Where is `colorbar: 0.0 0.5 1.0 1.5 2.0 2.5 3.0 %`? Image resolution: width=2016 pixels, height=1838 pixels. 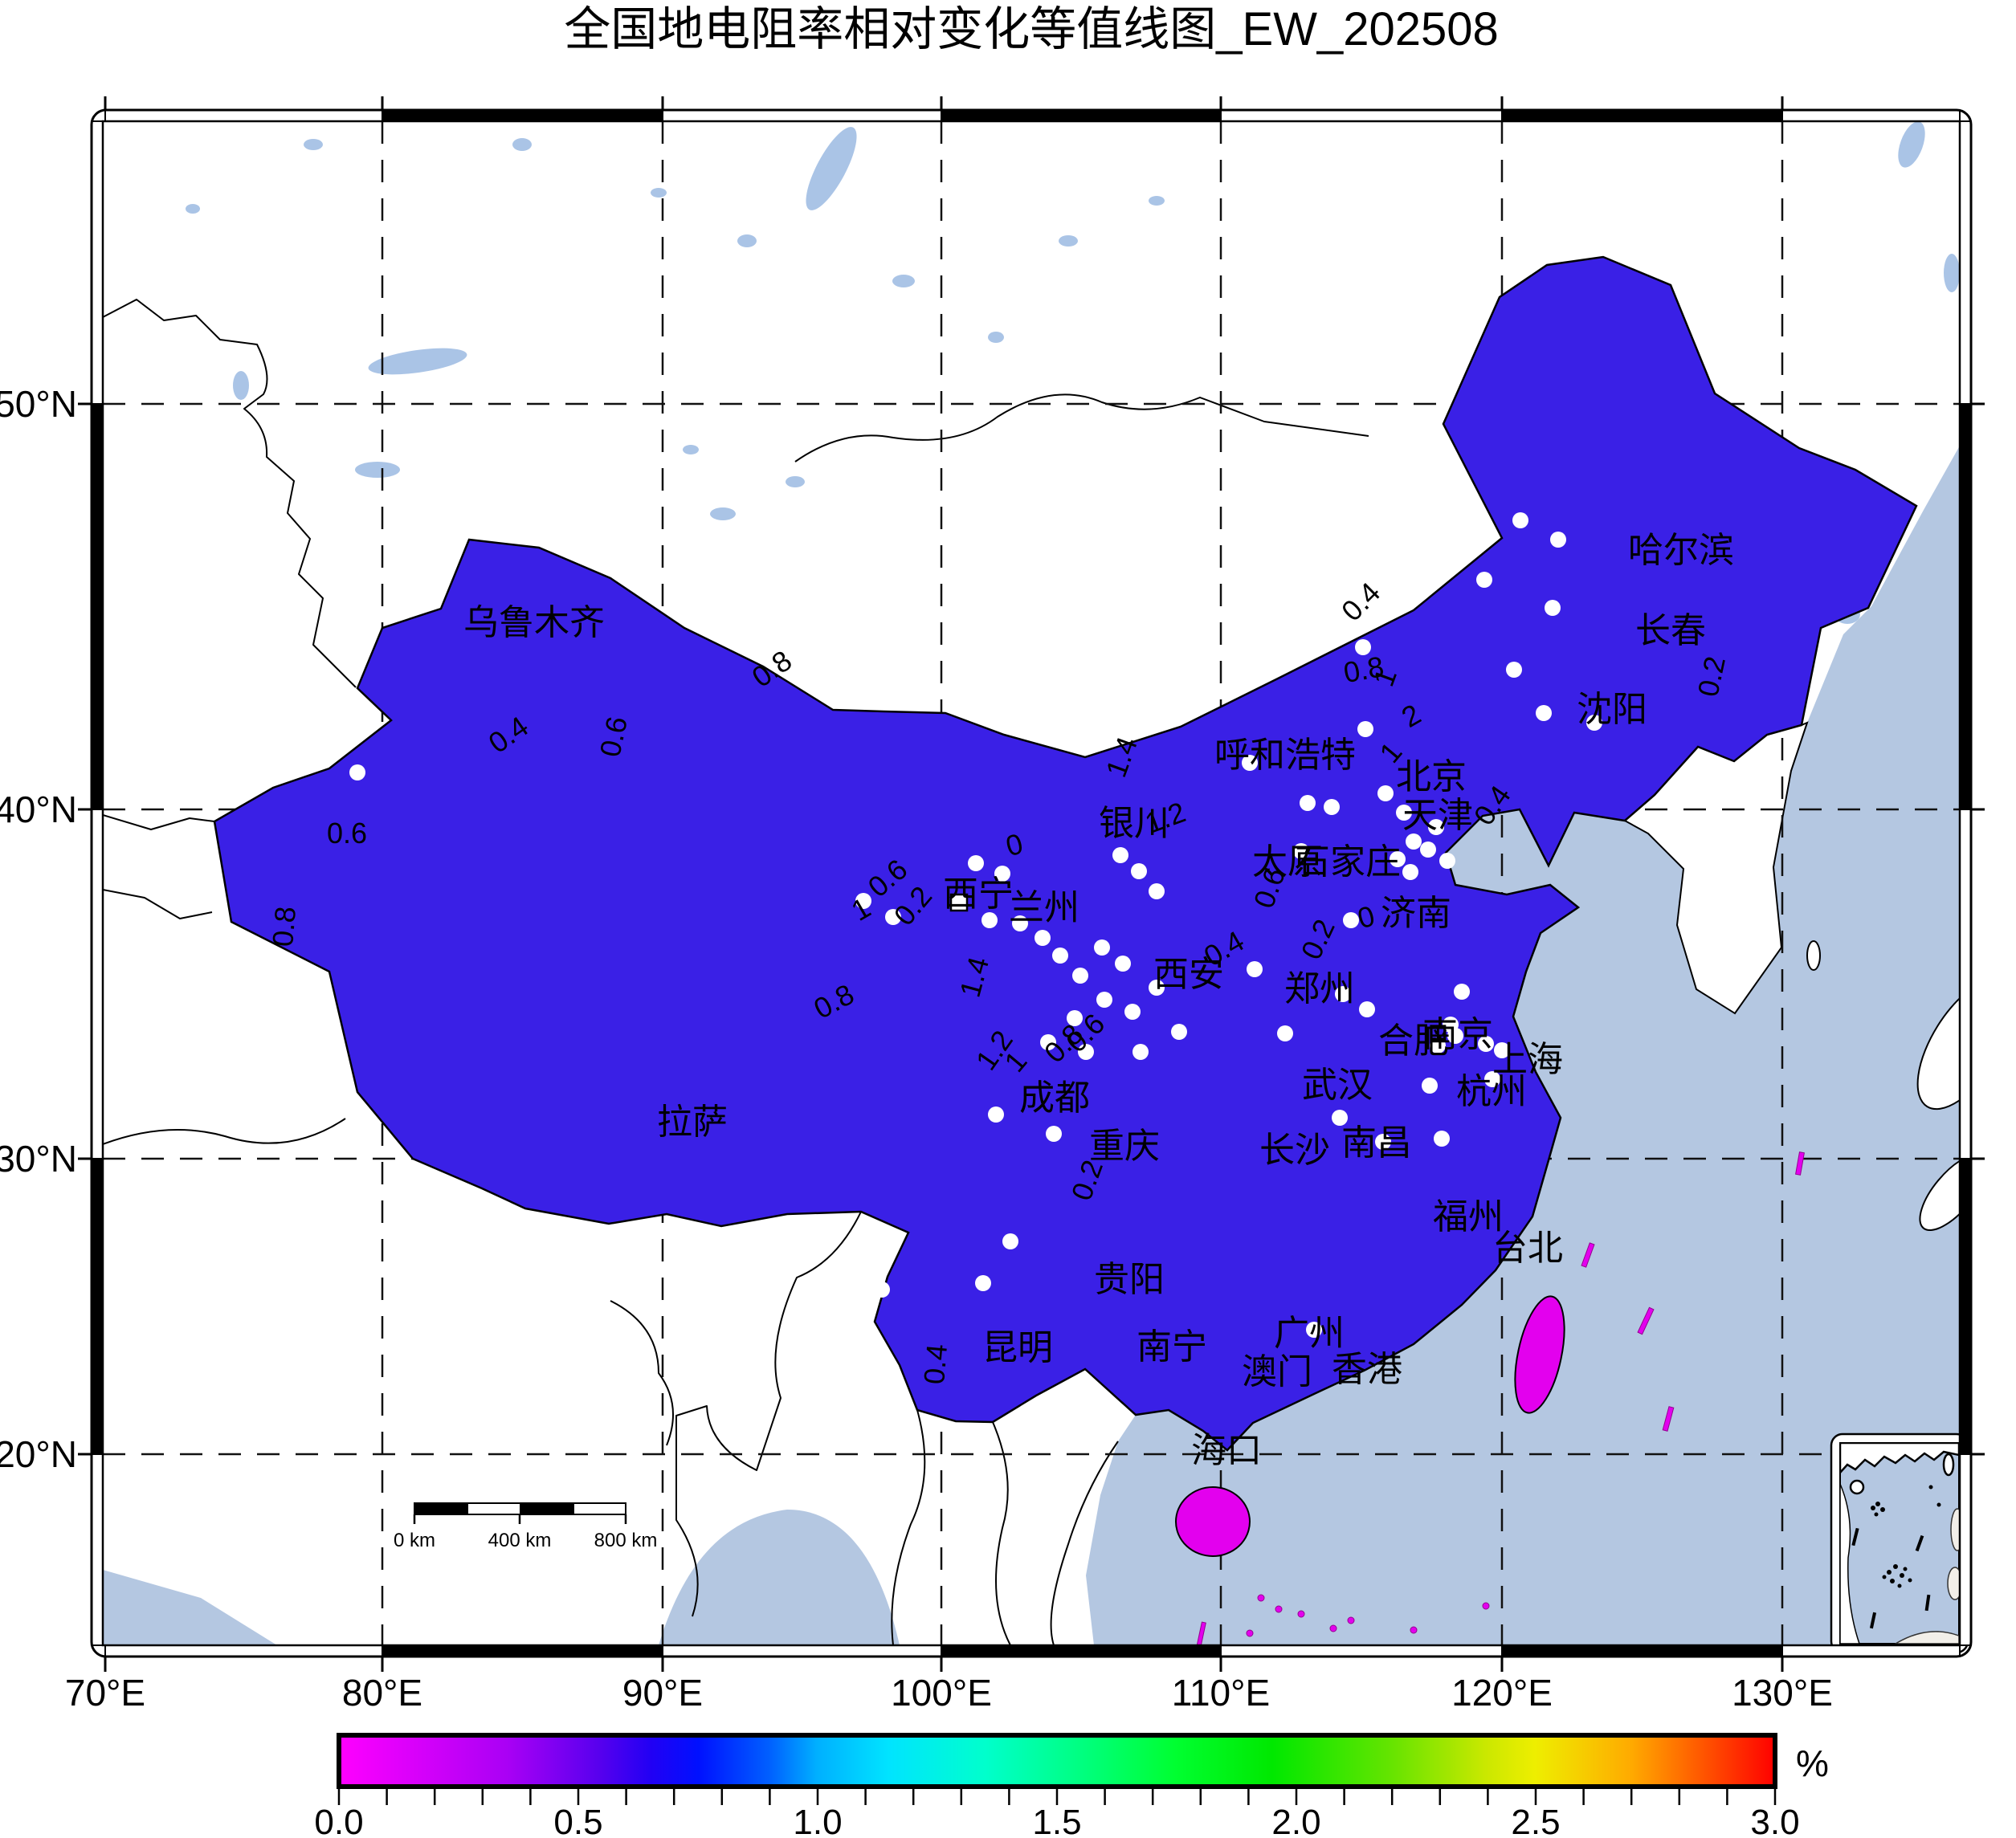 colorbar: 0.0 0.5 1.0 1.5 2.0 2.5 3.0 % is located at coordinates (1071, 1786).